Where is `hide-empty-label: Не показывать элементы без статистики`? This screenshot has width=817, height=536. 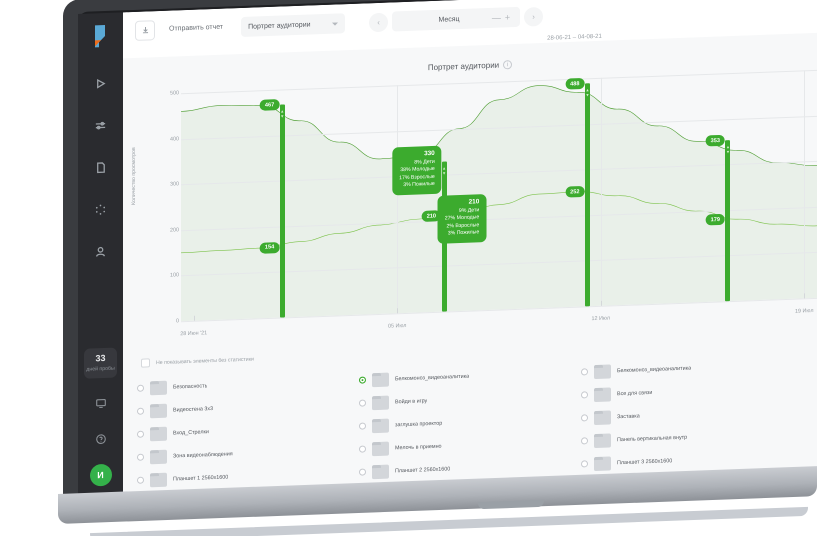
hide-empty-label: Не показывать элементы без статистики is located at coordinates (205, 361).